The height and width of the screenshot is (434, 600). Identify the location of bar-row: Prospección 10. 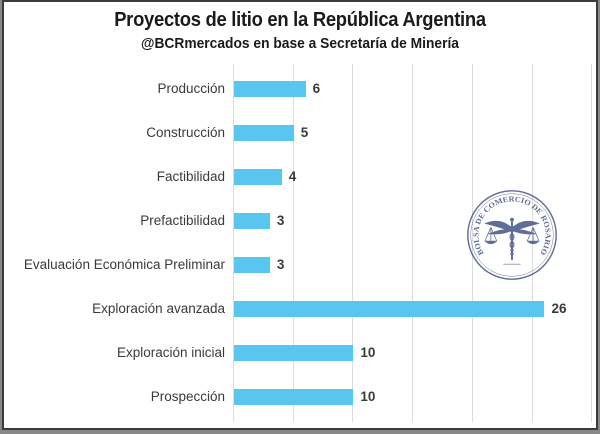
(300, 397).